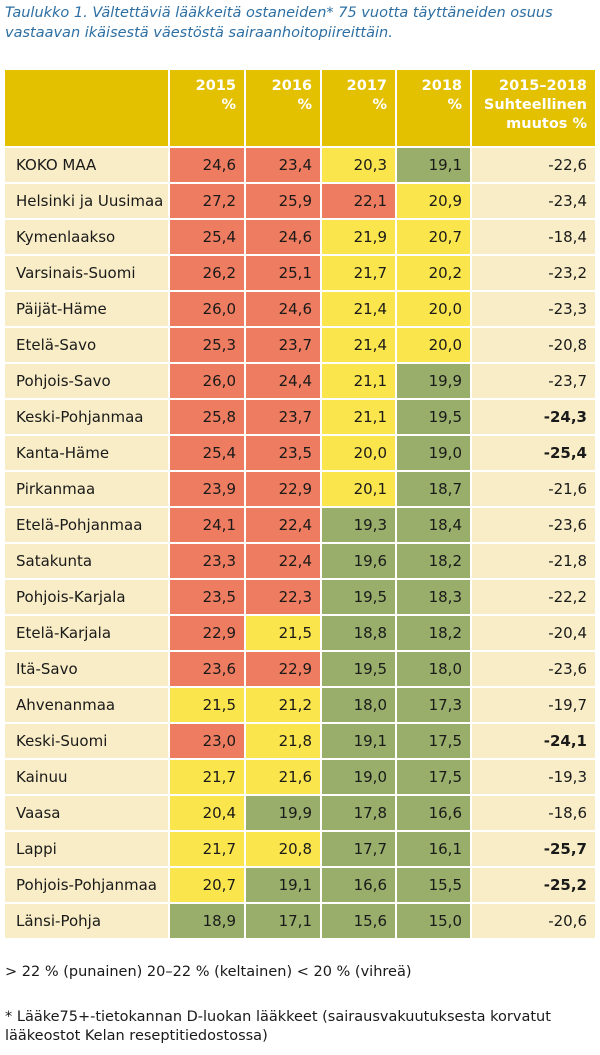  What do you see at coordinates (433, 201) in the screenshot?
I see `value-cell: 20,9` at bounding box center [433, 201].